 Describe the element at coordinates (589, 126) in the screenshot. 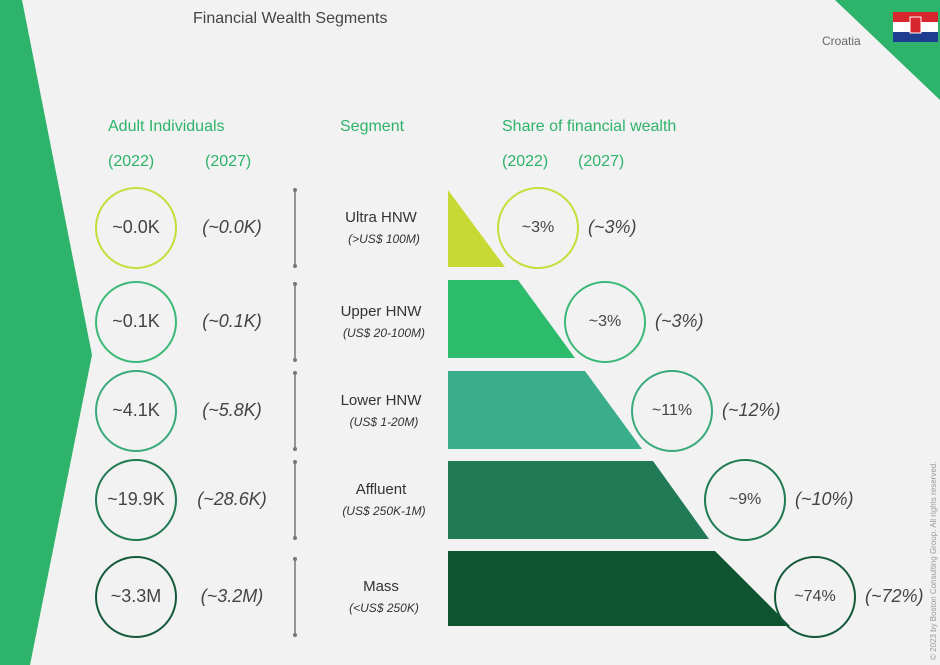

I see `column-header: Share of financial wealth` at that location.